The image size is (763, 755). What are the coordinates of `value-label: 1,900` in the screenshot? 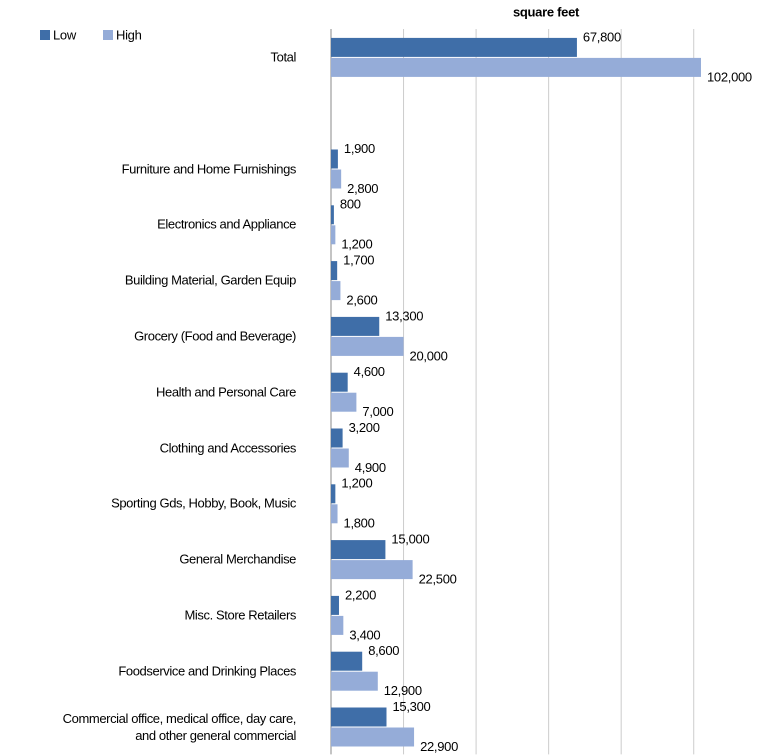 It's located at (359, 148).